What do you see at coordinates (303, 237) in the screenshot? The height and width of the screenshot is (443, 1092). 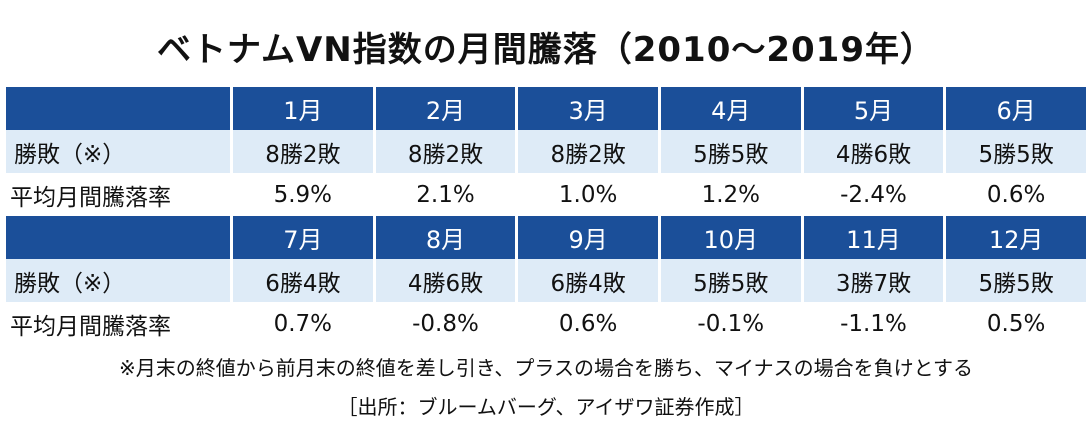 I see `month-header-cell: 7月` at bounding box center [303, 237].